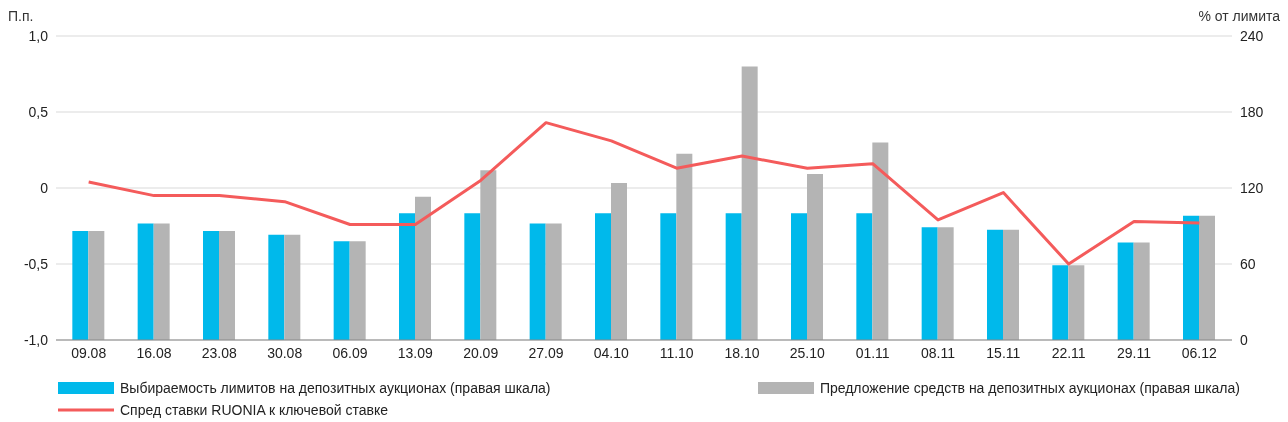 This screenshot has height=422, width=1288. Describe the element at coordinates (742, 352) in the screenshot. I see `x-tick-label: 18.10` at that location.